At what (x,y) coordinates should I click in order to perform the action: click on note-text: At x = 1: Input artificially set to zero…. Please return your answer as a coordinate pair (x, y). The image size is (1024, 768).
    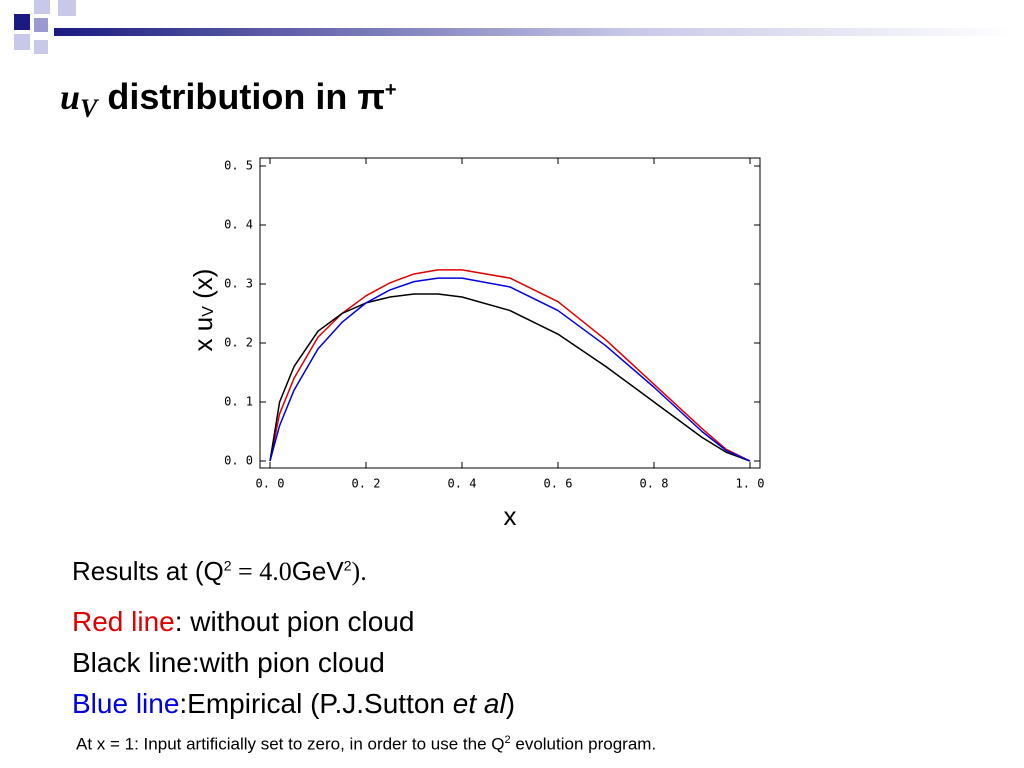
    Looking at the image, I should click on (290, 744).